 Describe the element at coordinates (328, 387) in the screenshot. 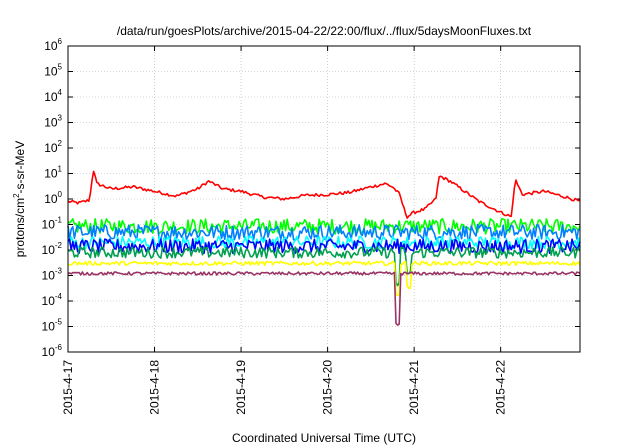

I see `x-tick-label: 2015-4-20` at that location.